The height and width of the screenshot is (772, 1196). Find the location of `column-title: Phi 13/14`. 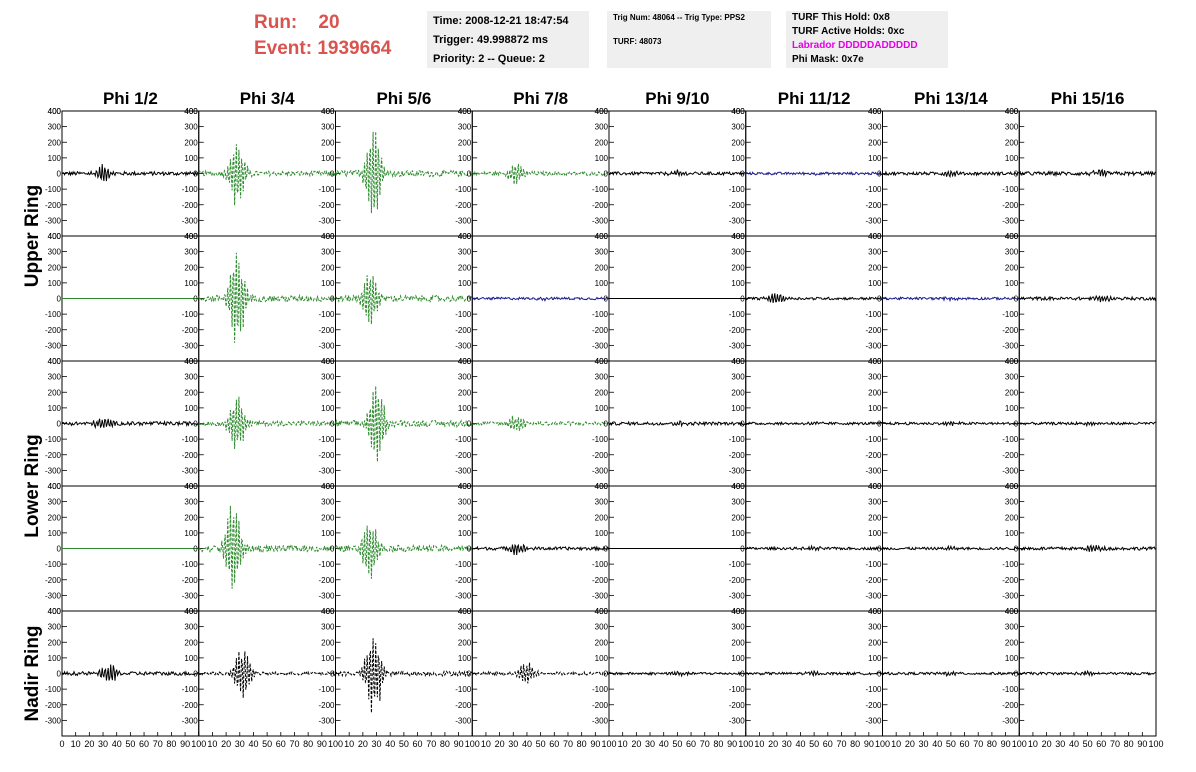

column-title: Phi 13/14 is located at coordinates (951, 98).